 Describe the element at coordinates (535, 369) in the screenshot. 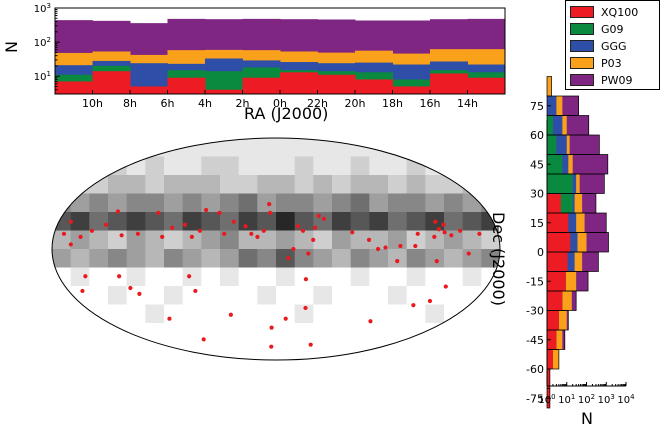

I see `dec-y-tick-label: -60` at that location.